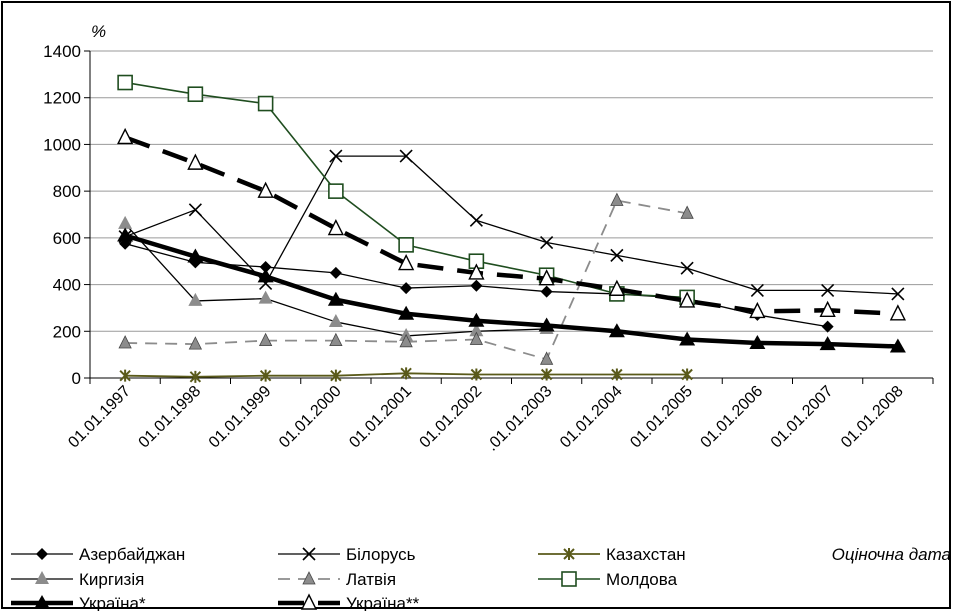 This screenshot has width=954, height=616. I want to click on y-tick-label: 600, so click(67, 238).